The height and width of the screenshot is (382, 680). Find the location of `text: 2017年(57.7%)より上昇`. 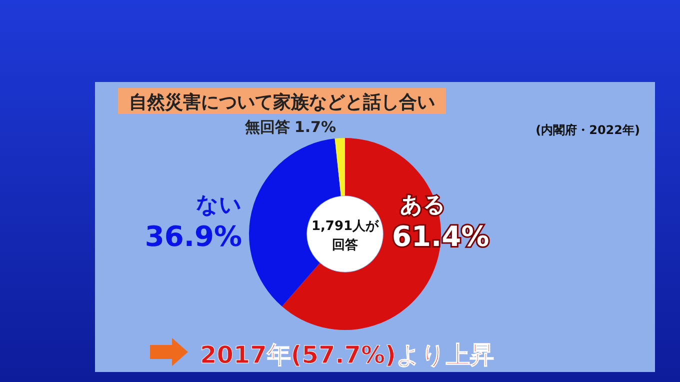

text: 2017年(57.7%)より上昇 is located at coordinates (347, 355).